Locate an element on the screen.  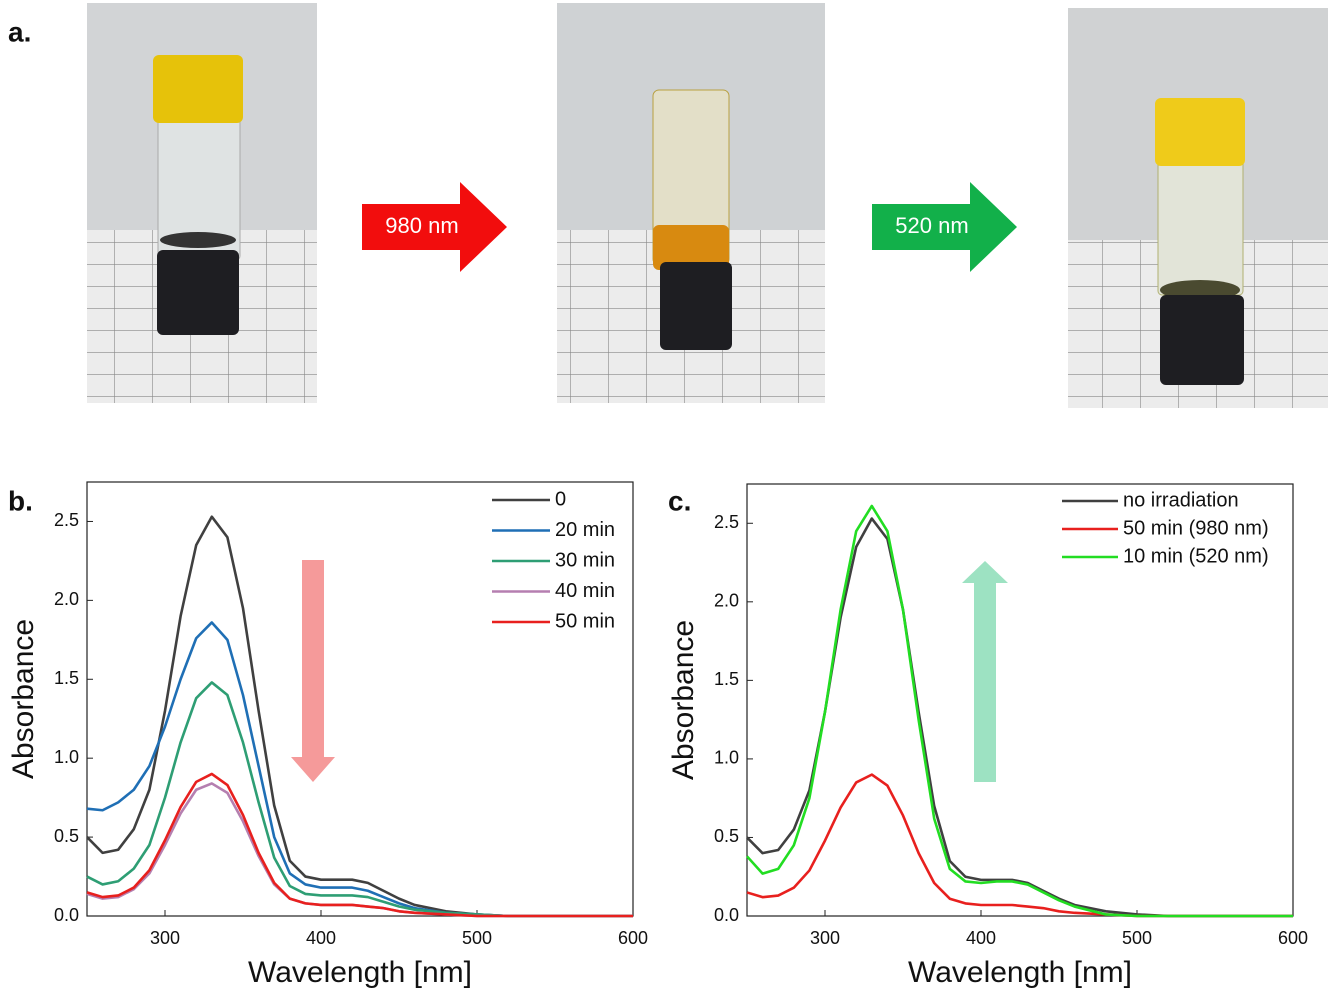
legend-label: 20 min is located at coordinates (585, 530).